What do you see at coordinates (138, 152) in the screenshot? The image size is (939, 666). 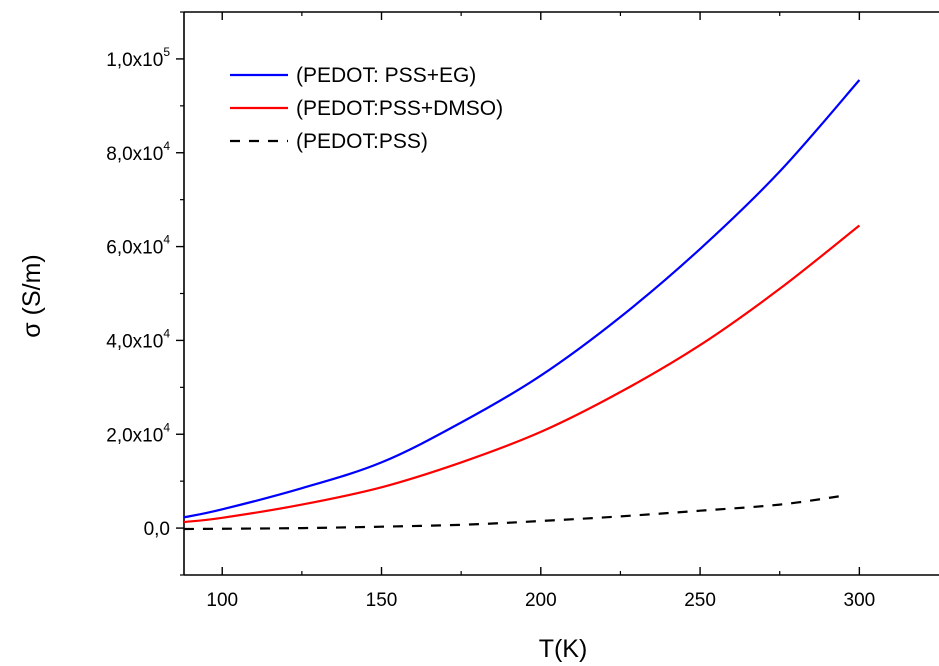 I see `y-tick-label: 8,0x10⁴` at bounding box center [138, 152].